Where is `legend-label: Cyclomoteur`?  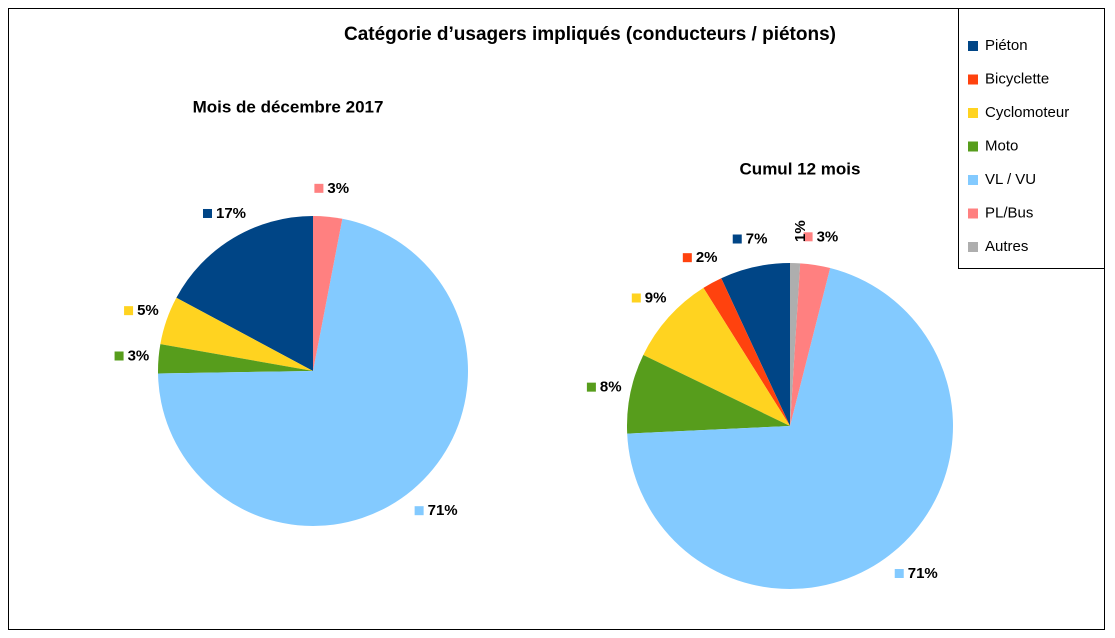
legend-label: Cyclomoteur is located at coordinates (1027, 112).